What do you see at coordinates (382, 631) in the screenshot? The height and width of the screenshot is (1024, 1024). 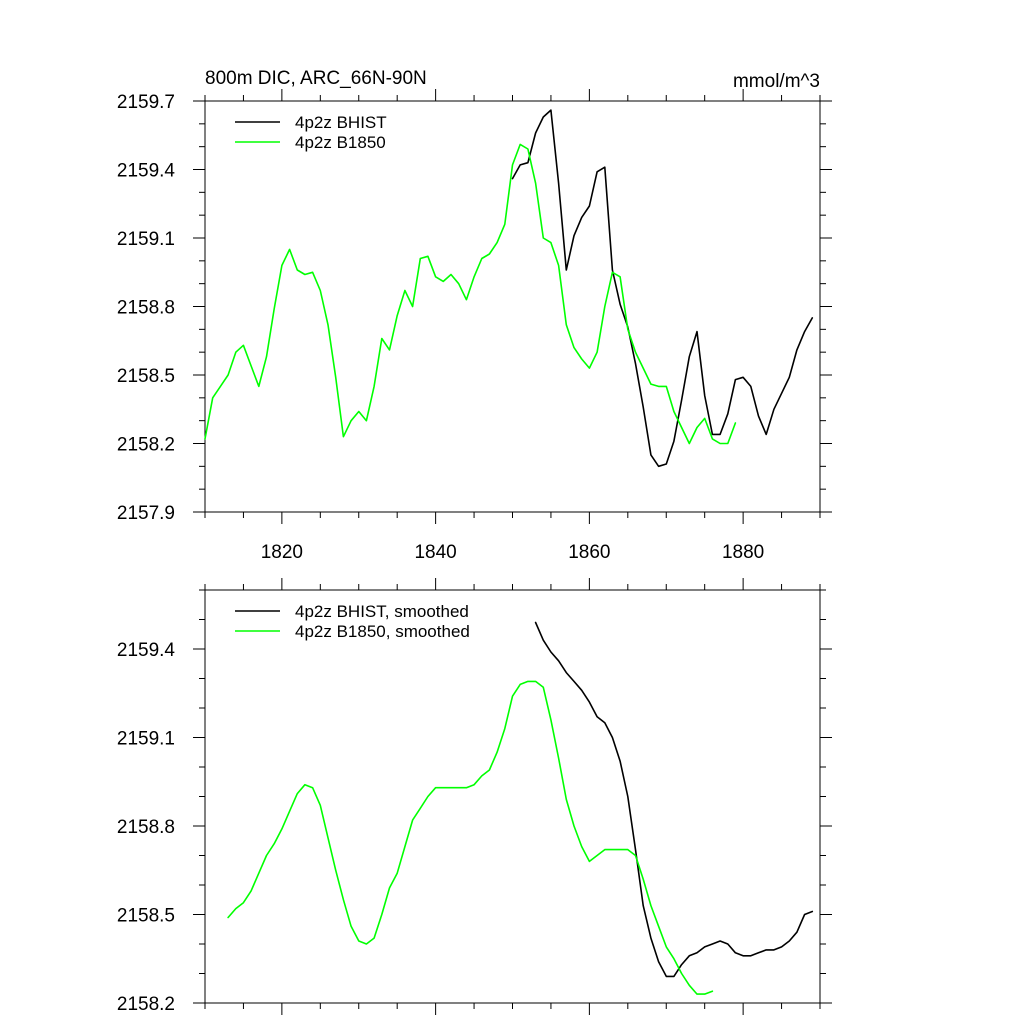 I see `legend-label: 4p2z B1850, smoothed` at bounding box center [382, 631].